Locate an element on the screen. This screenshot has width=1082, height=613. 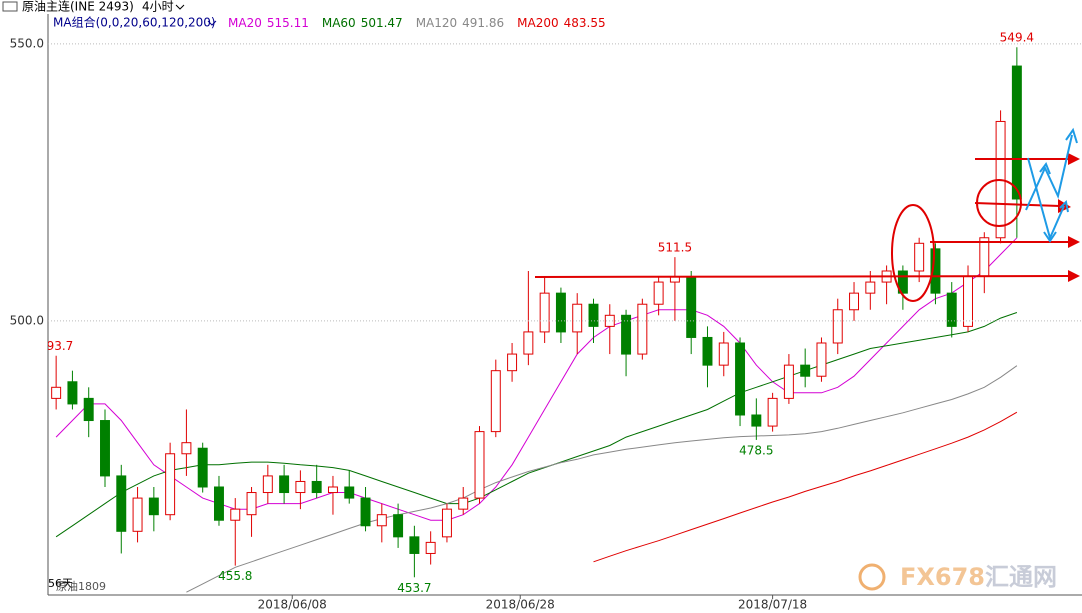
forecast-path is located at coordinates (1046, 199).